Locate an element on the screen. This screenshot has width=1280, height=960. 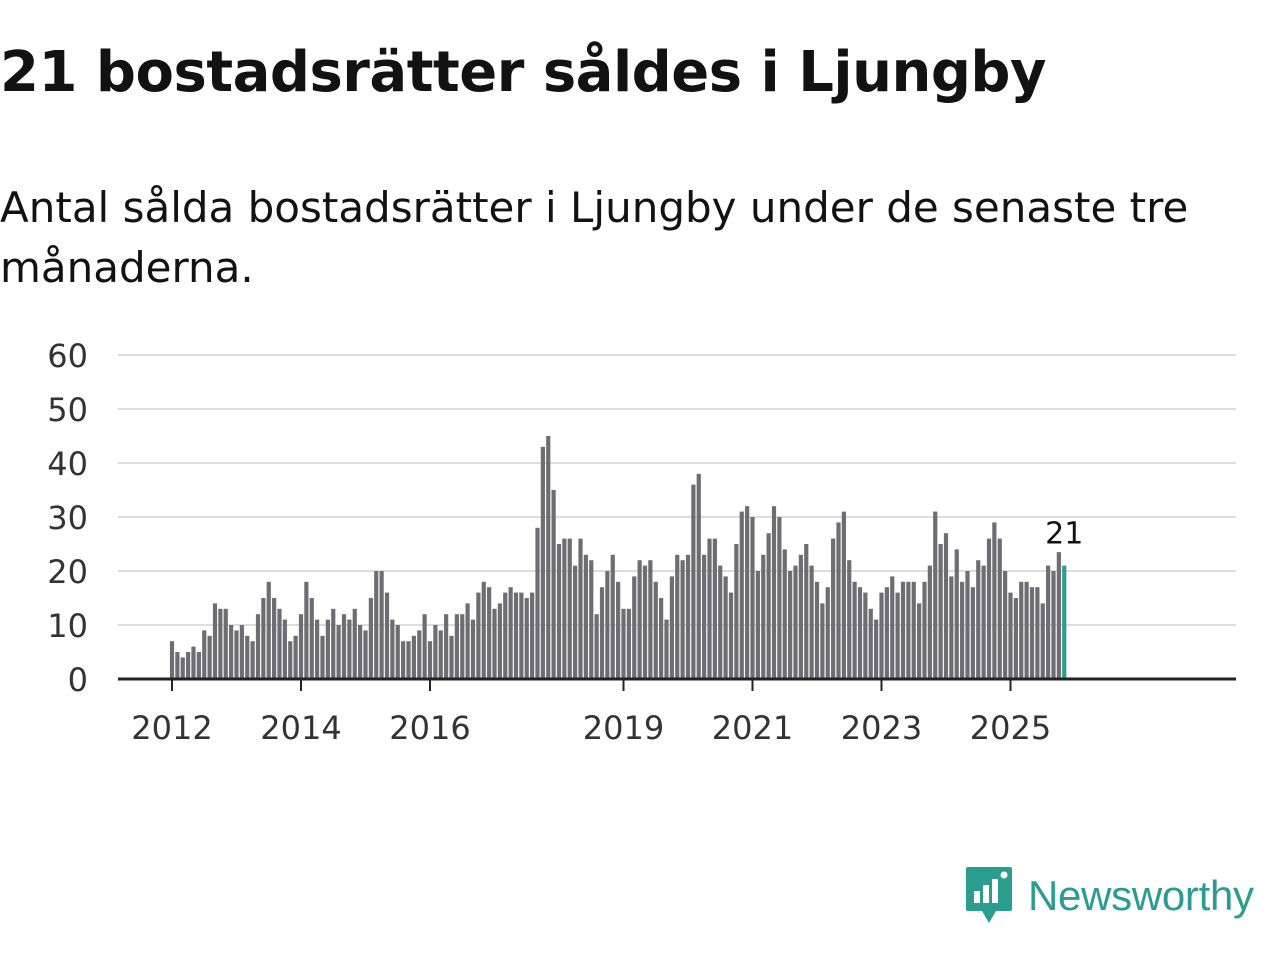
x-tick-label: 2025 is located at coordinates (1010, 728).